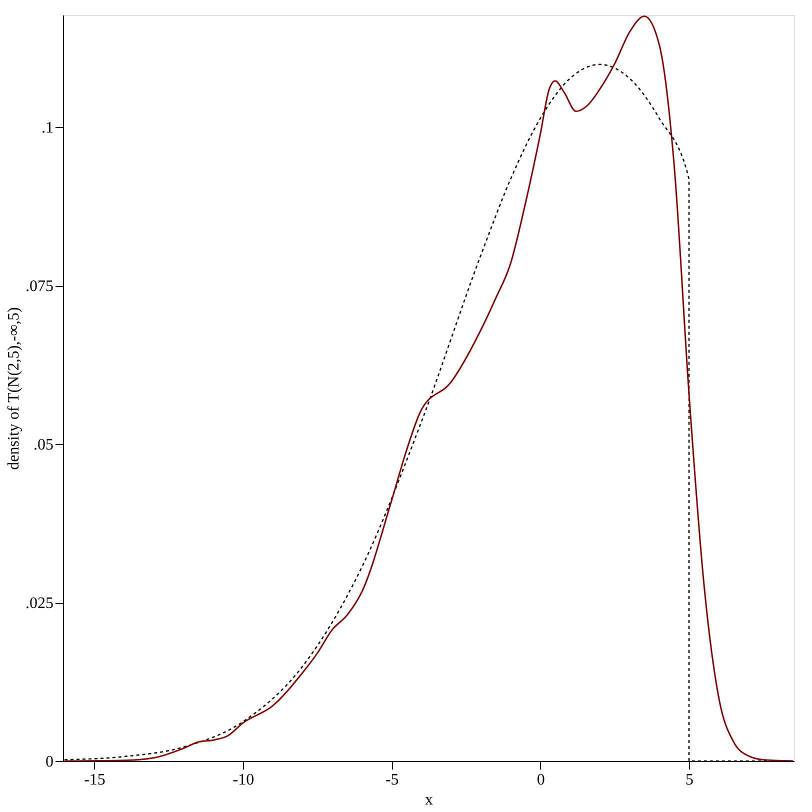 The image size is (812, 812). I want to click on x-tick-label: -15, so click(95, 780).